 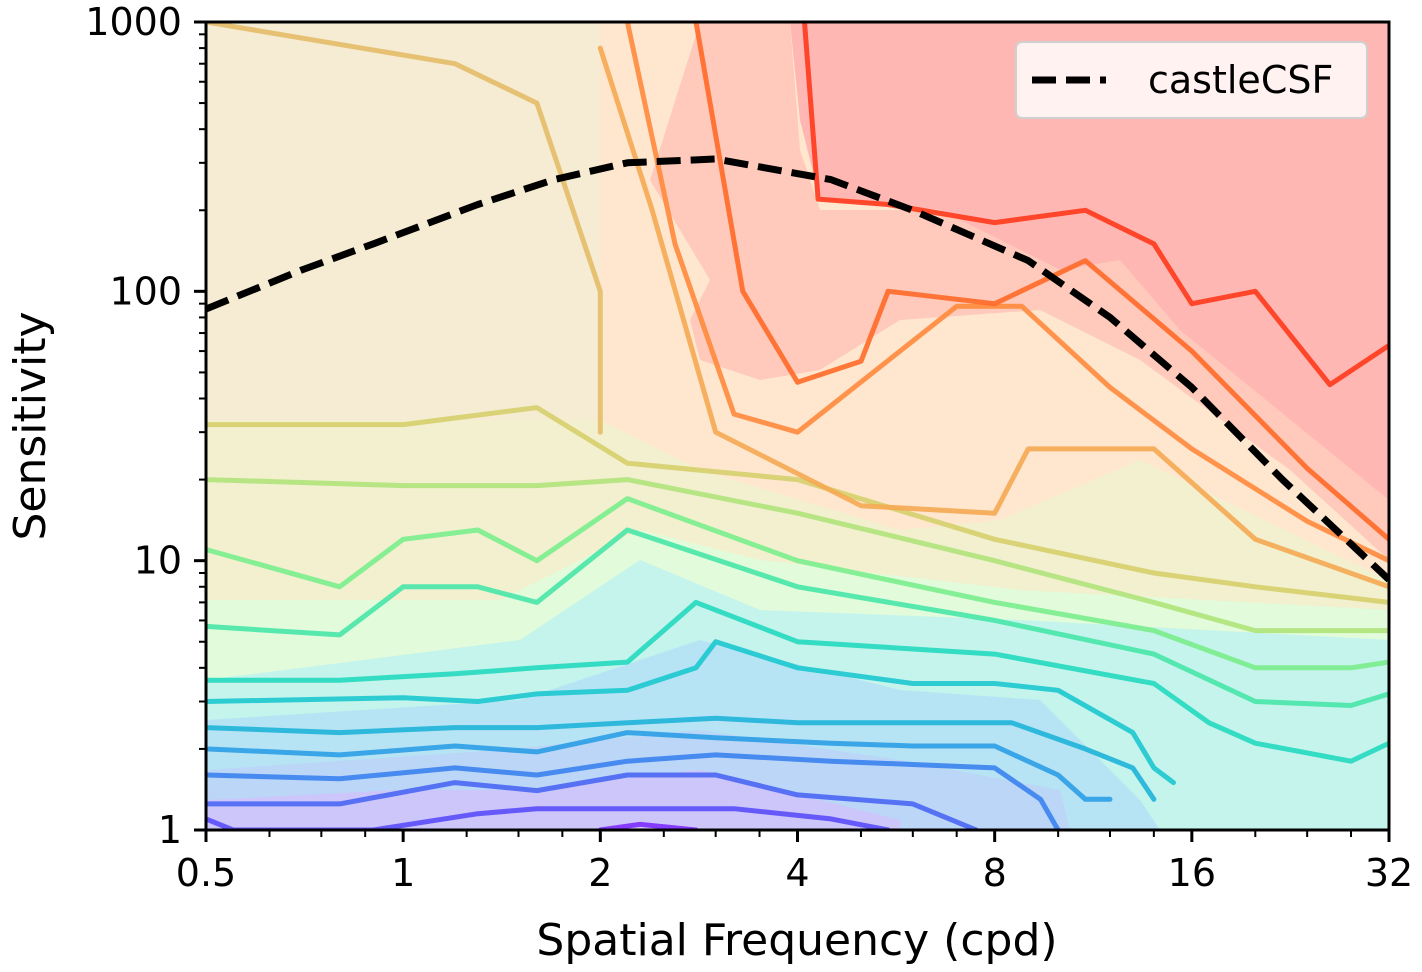 What do you see at coordinates (1192, 873) in the screenshot?
I see `x-tick-label: 16` at bounding box center [1192, 873].